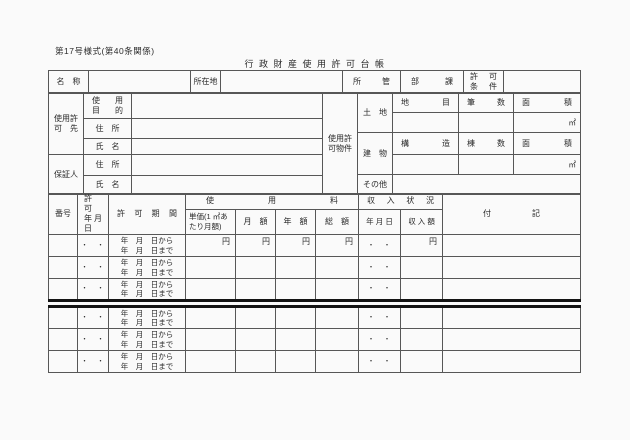 Image resolution: width=630 pixels, height=440 pixels. Describe the element at coordinates (227, 128) in the screenshot. I see `permittee-address-value-cell` at that location.